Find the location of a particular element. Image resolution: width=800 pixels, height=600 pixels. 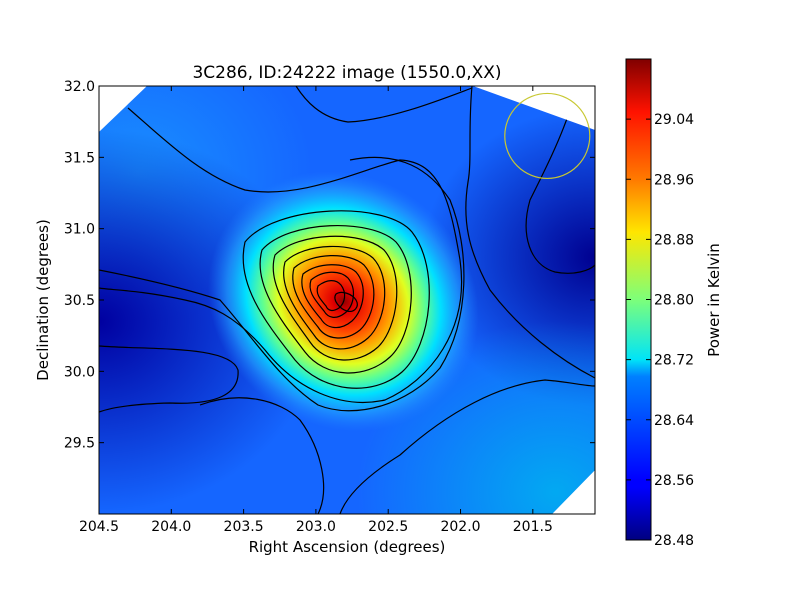

y-tick-label: 29.5 is located at coordinates (79, 444).